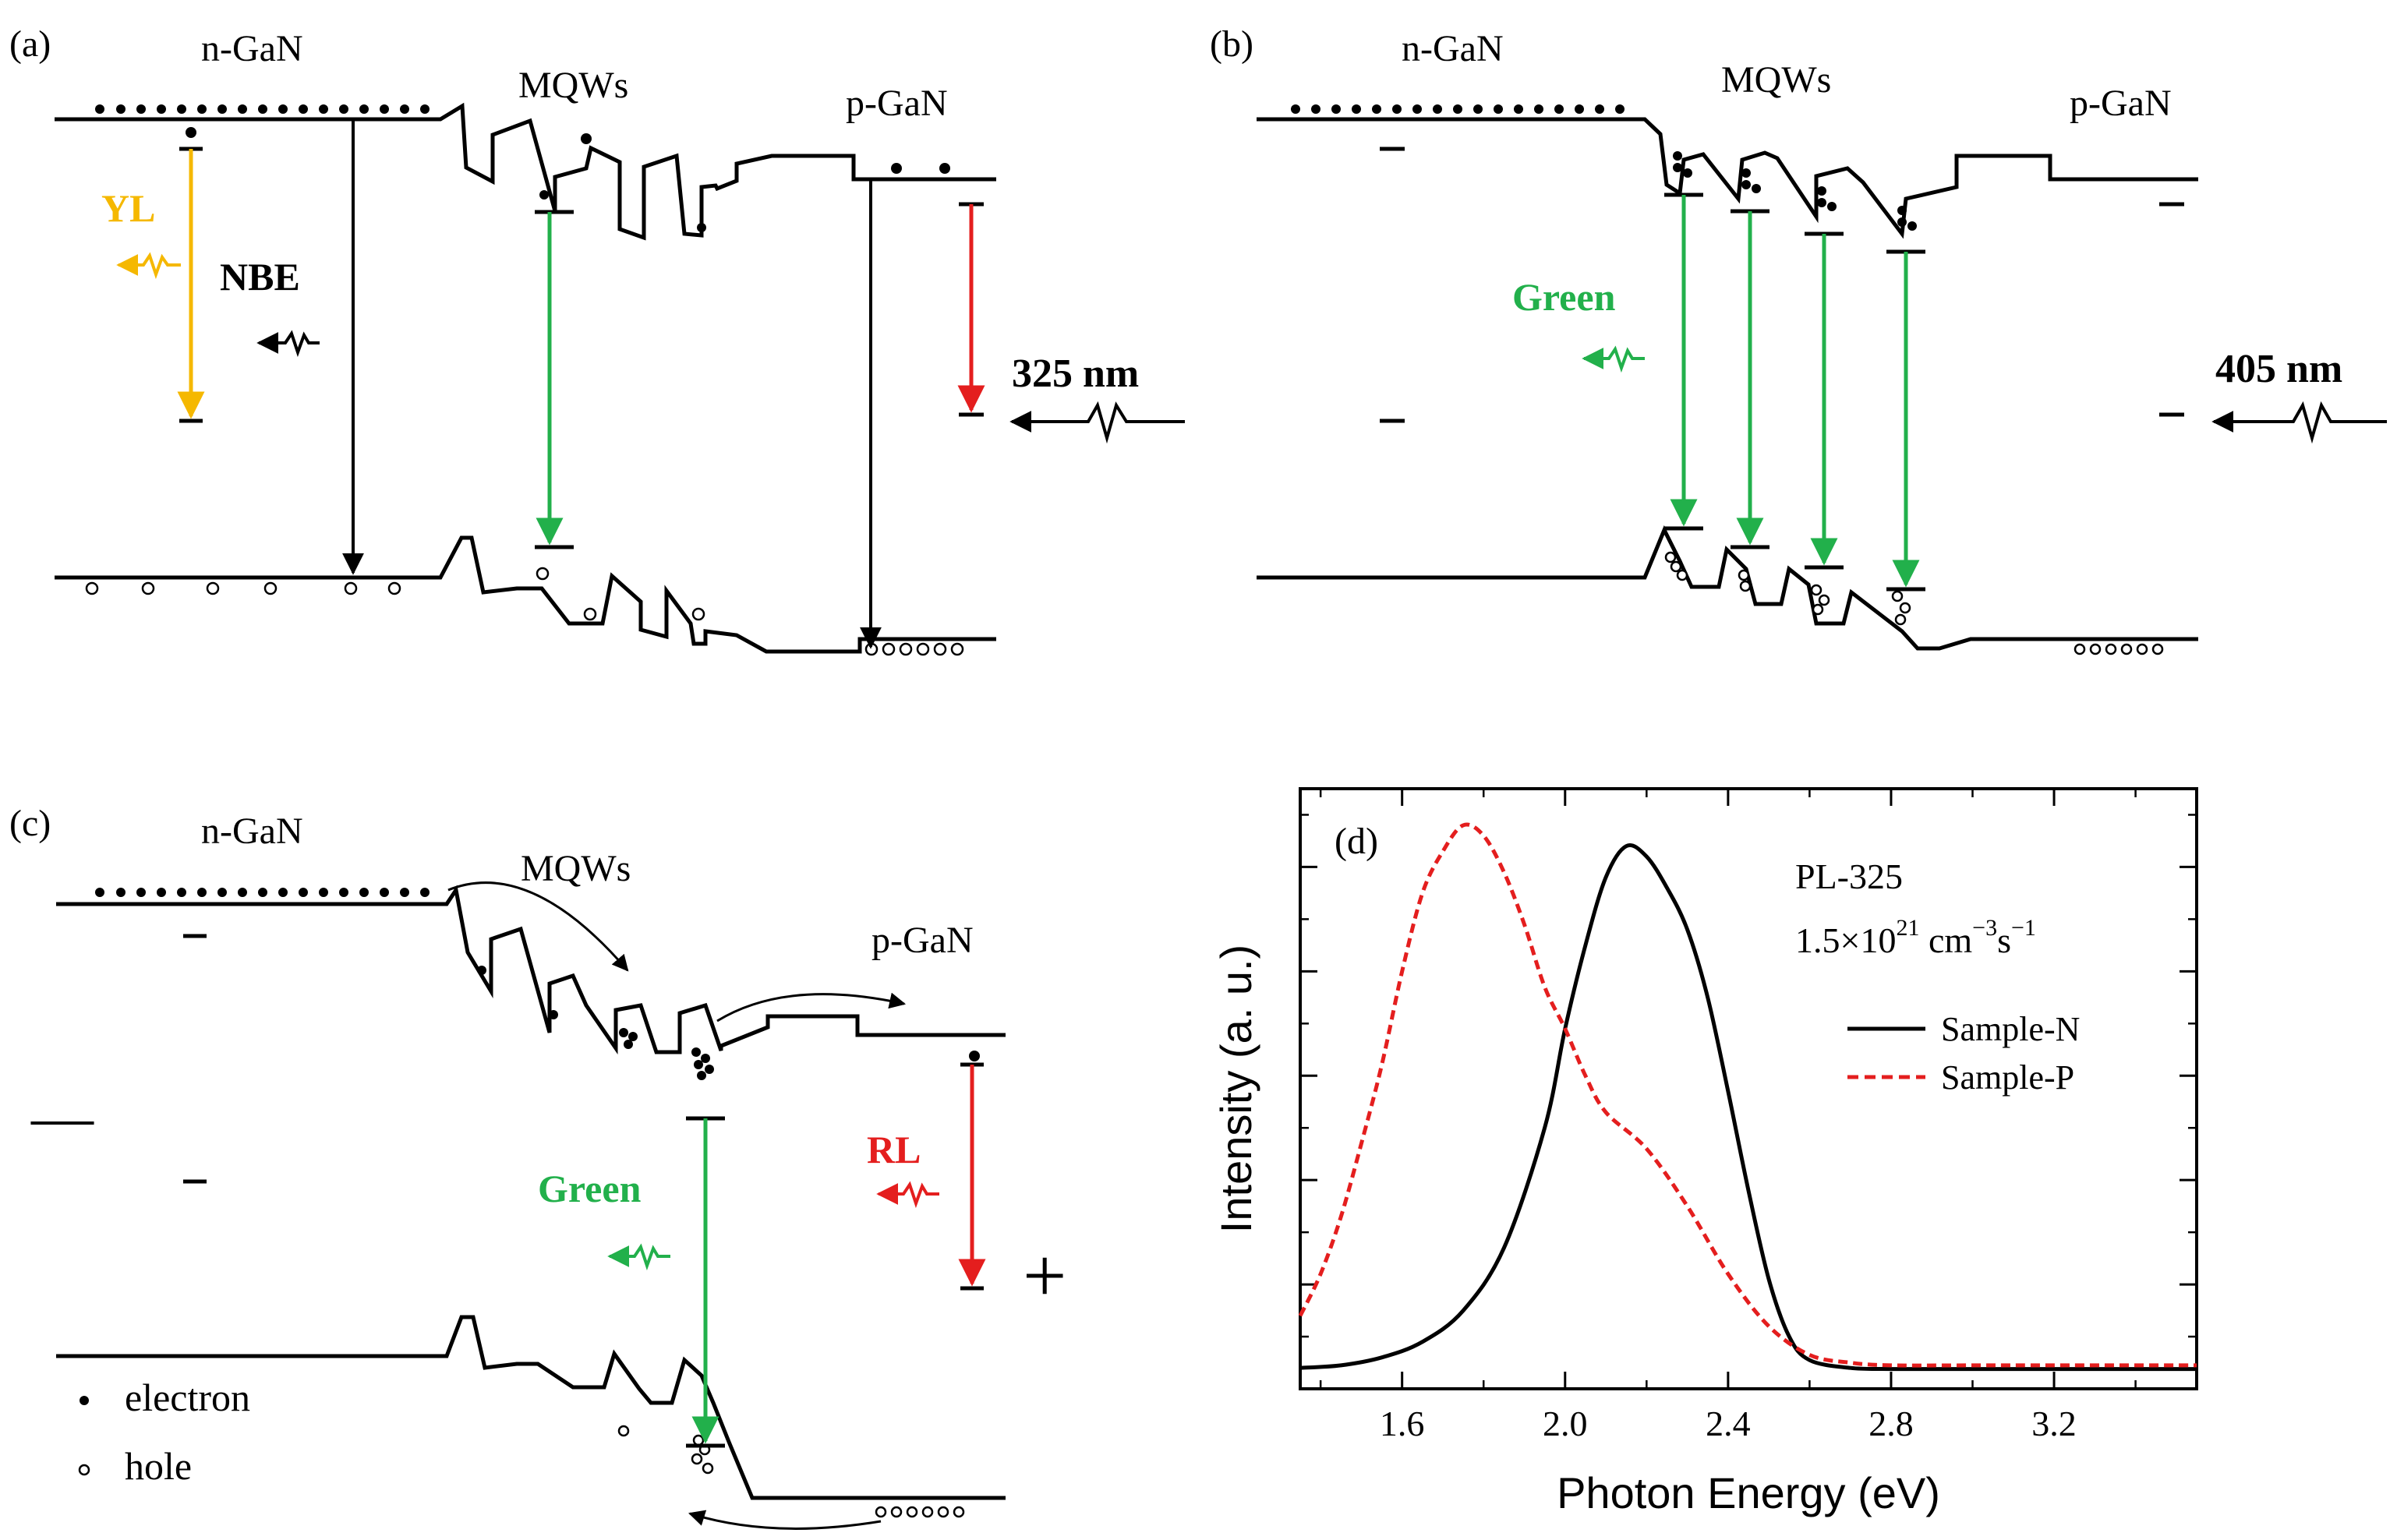 This screenshot has width=2397, height=1540. I want to click on panel-c-electron-transfer-arrow, so click(538, 926).